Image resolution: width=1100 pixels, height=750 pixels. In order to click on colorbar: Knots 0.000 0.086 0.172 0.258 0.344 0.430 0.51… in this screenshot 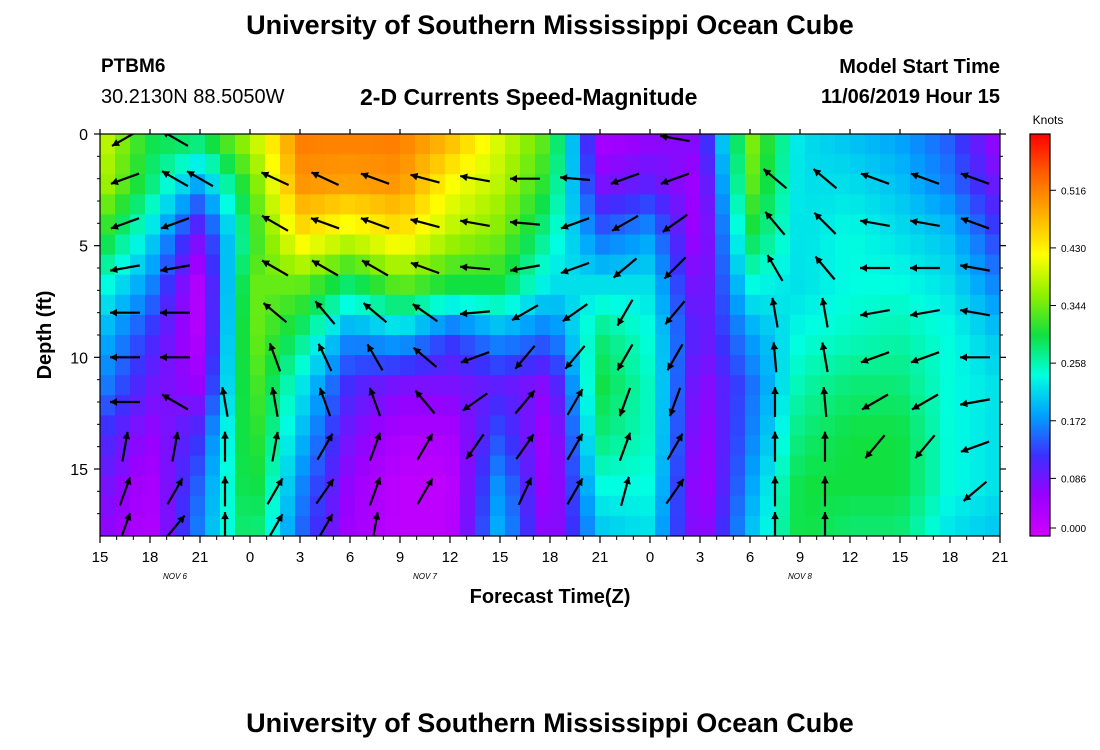, I will do `click(1057, 325)`.